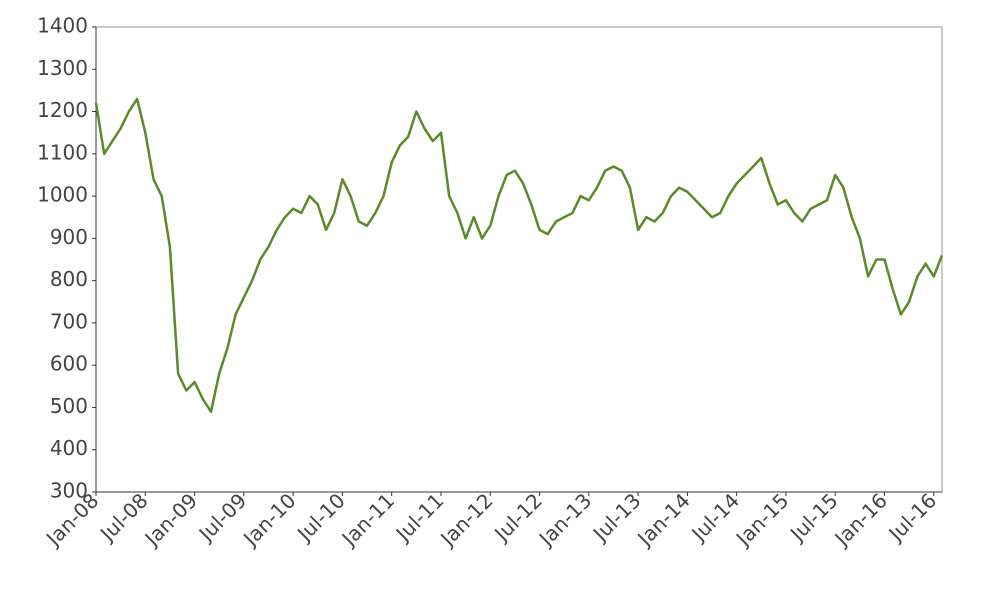  I want to click on y-tick-label: 900, so click(69, 237).